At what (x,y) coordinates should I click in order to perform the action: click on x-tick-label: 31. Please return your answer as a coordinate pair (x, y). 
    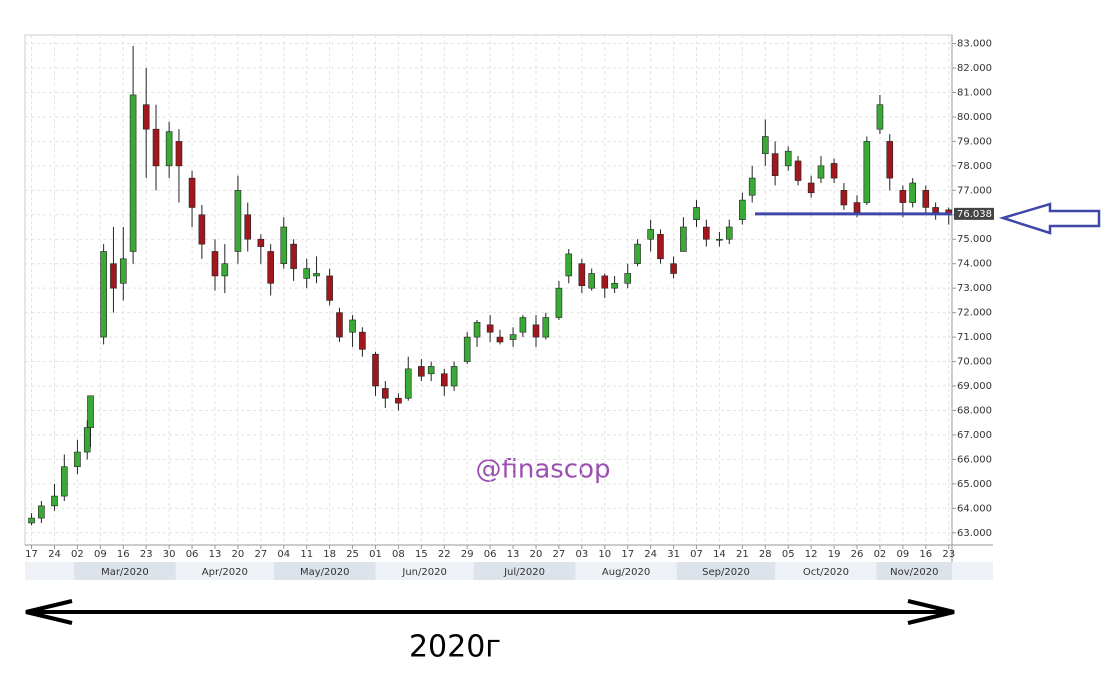
    Looking at the image, I should click on (673, 554).